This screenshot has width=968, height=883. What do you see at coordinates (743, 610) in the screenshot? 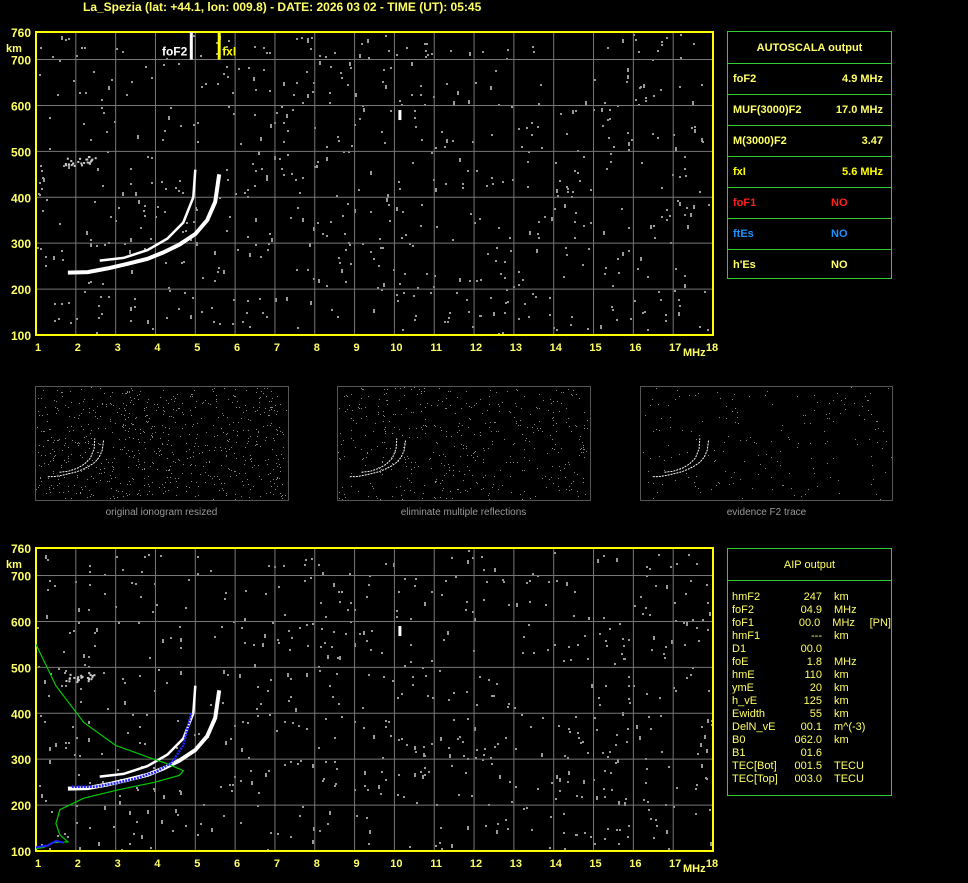
I see `aip-key: foF2` at bounding box center [743, 610].